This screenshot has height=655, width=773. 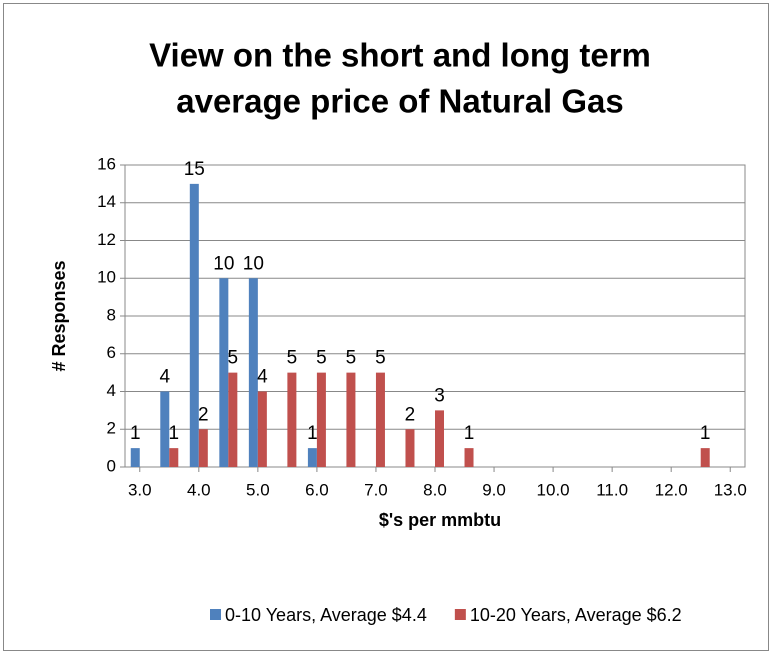 What do you see at coordinates (140, 489) in the screenshot?
I see `x-tick-label: 3.0` at bounding box center [140, 489].